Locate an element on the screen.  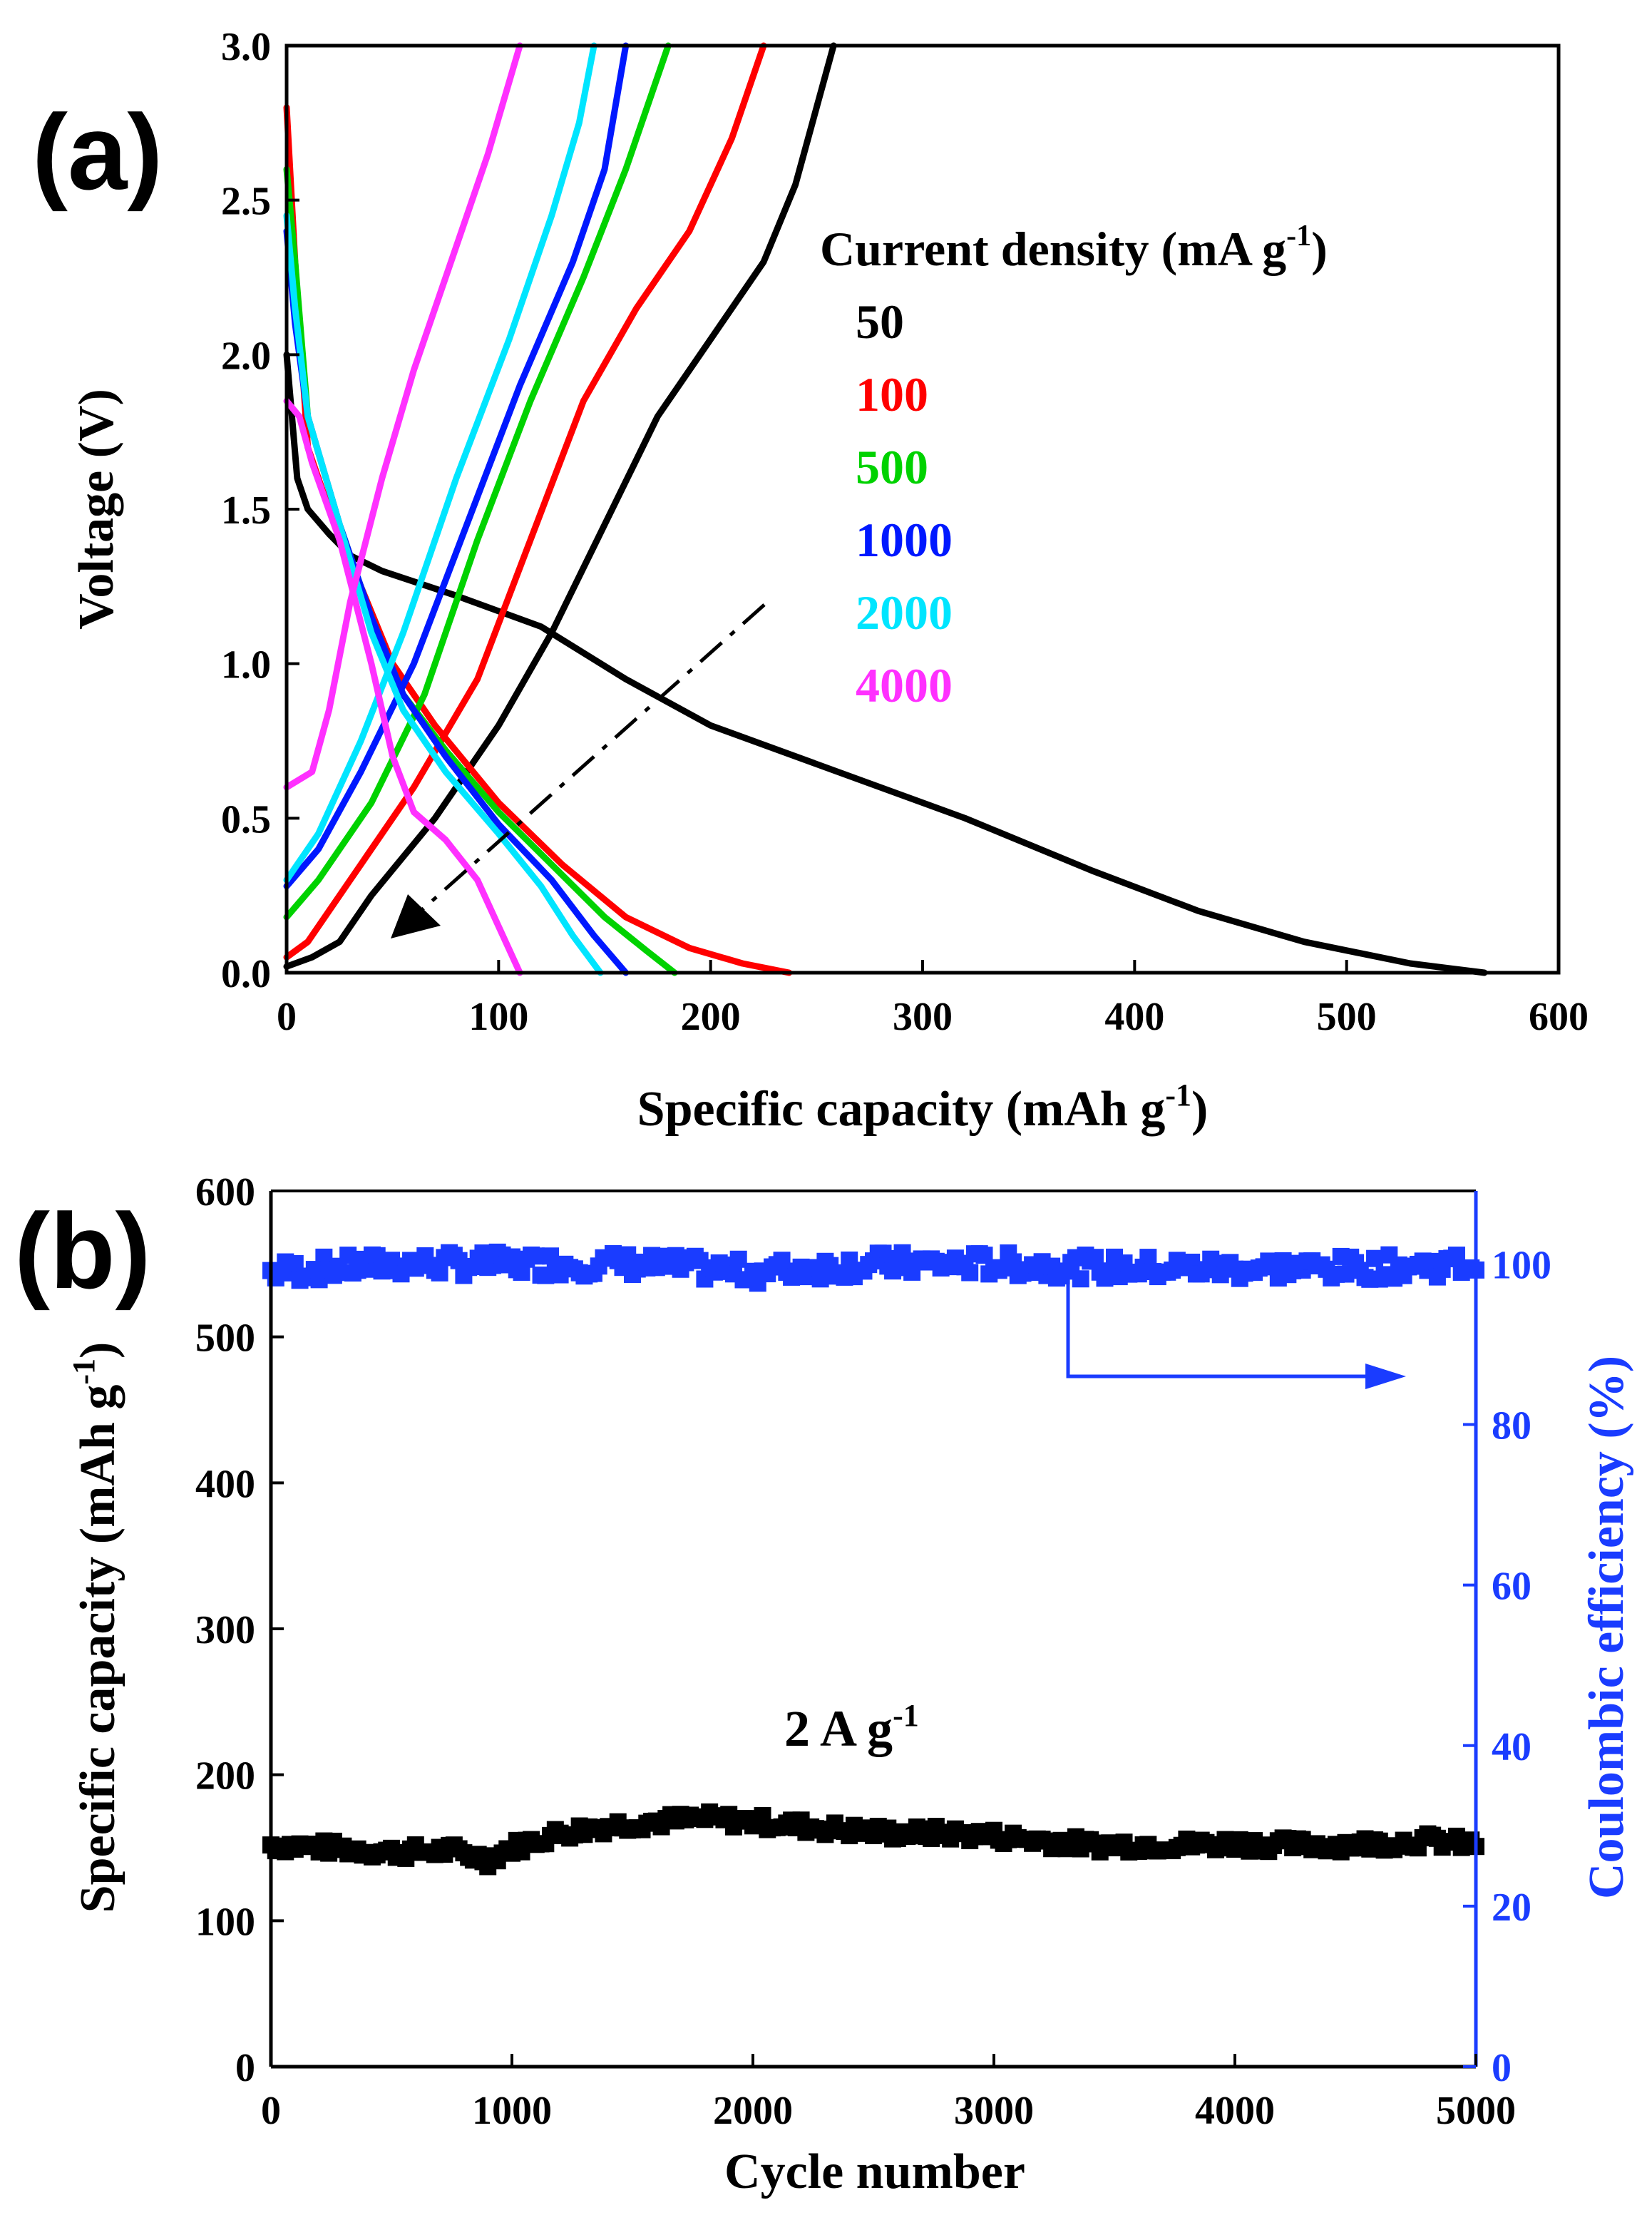
a-y-tick-label: 1.5 is located at coordinates (246, 511).